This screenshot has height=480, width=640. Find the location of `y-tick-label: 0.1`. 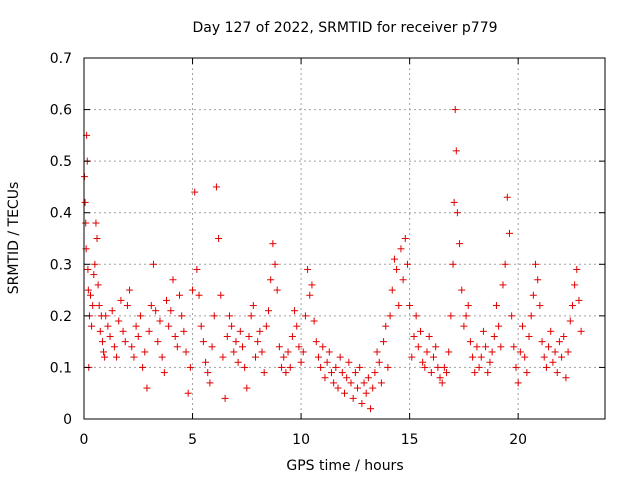

y-tick-label: 0.1 is located at coordinates (61, 368).